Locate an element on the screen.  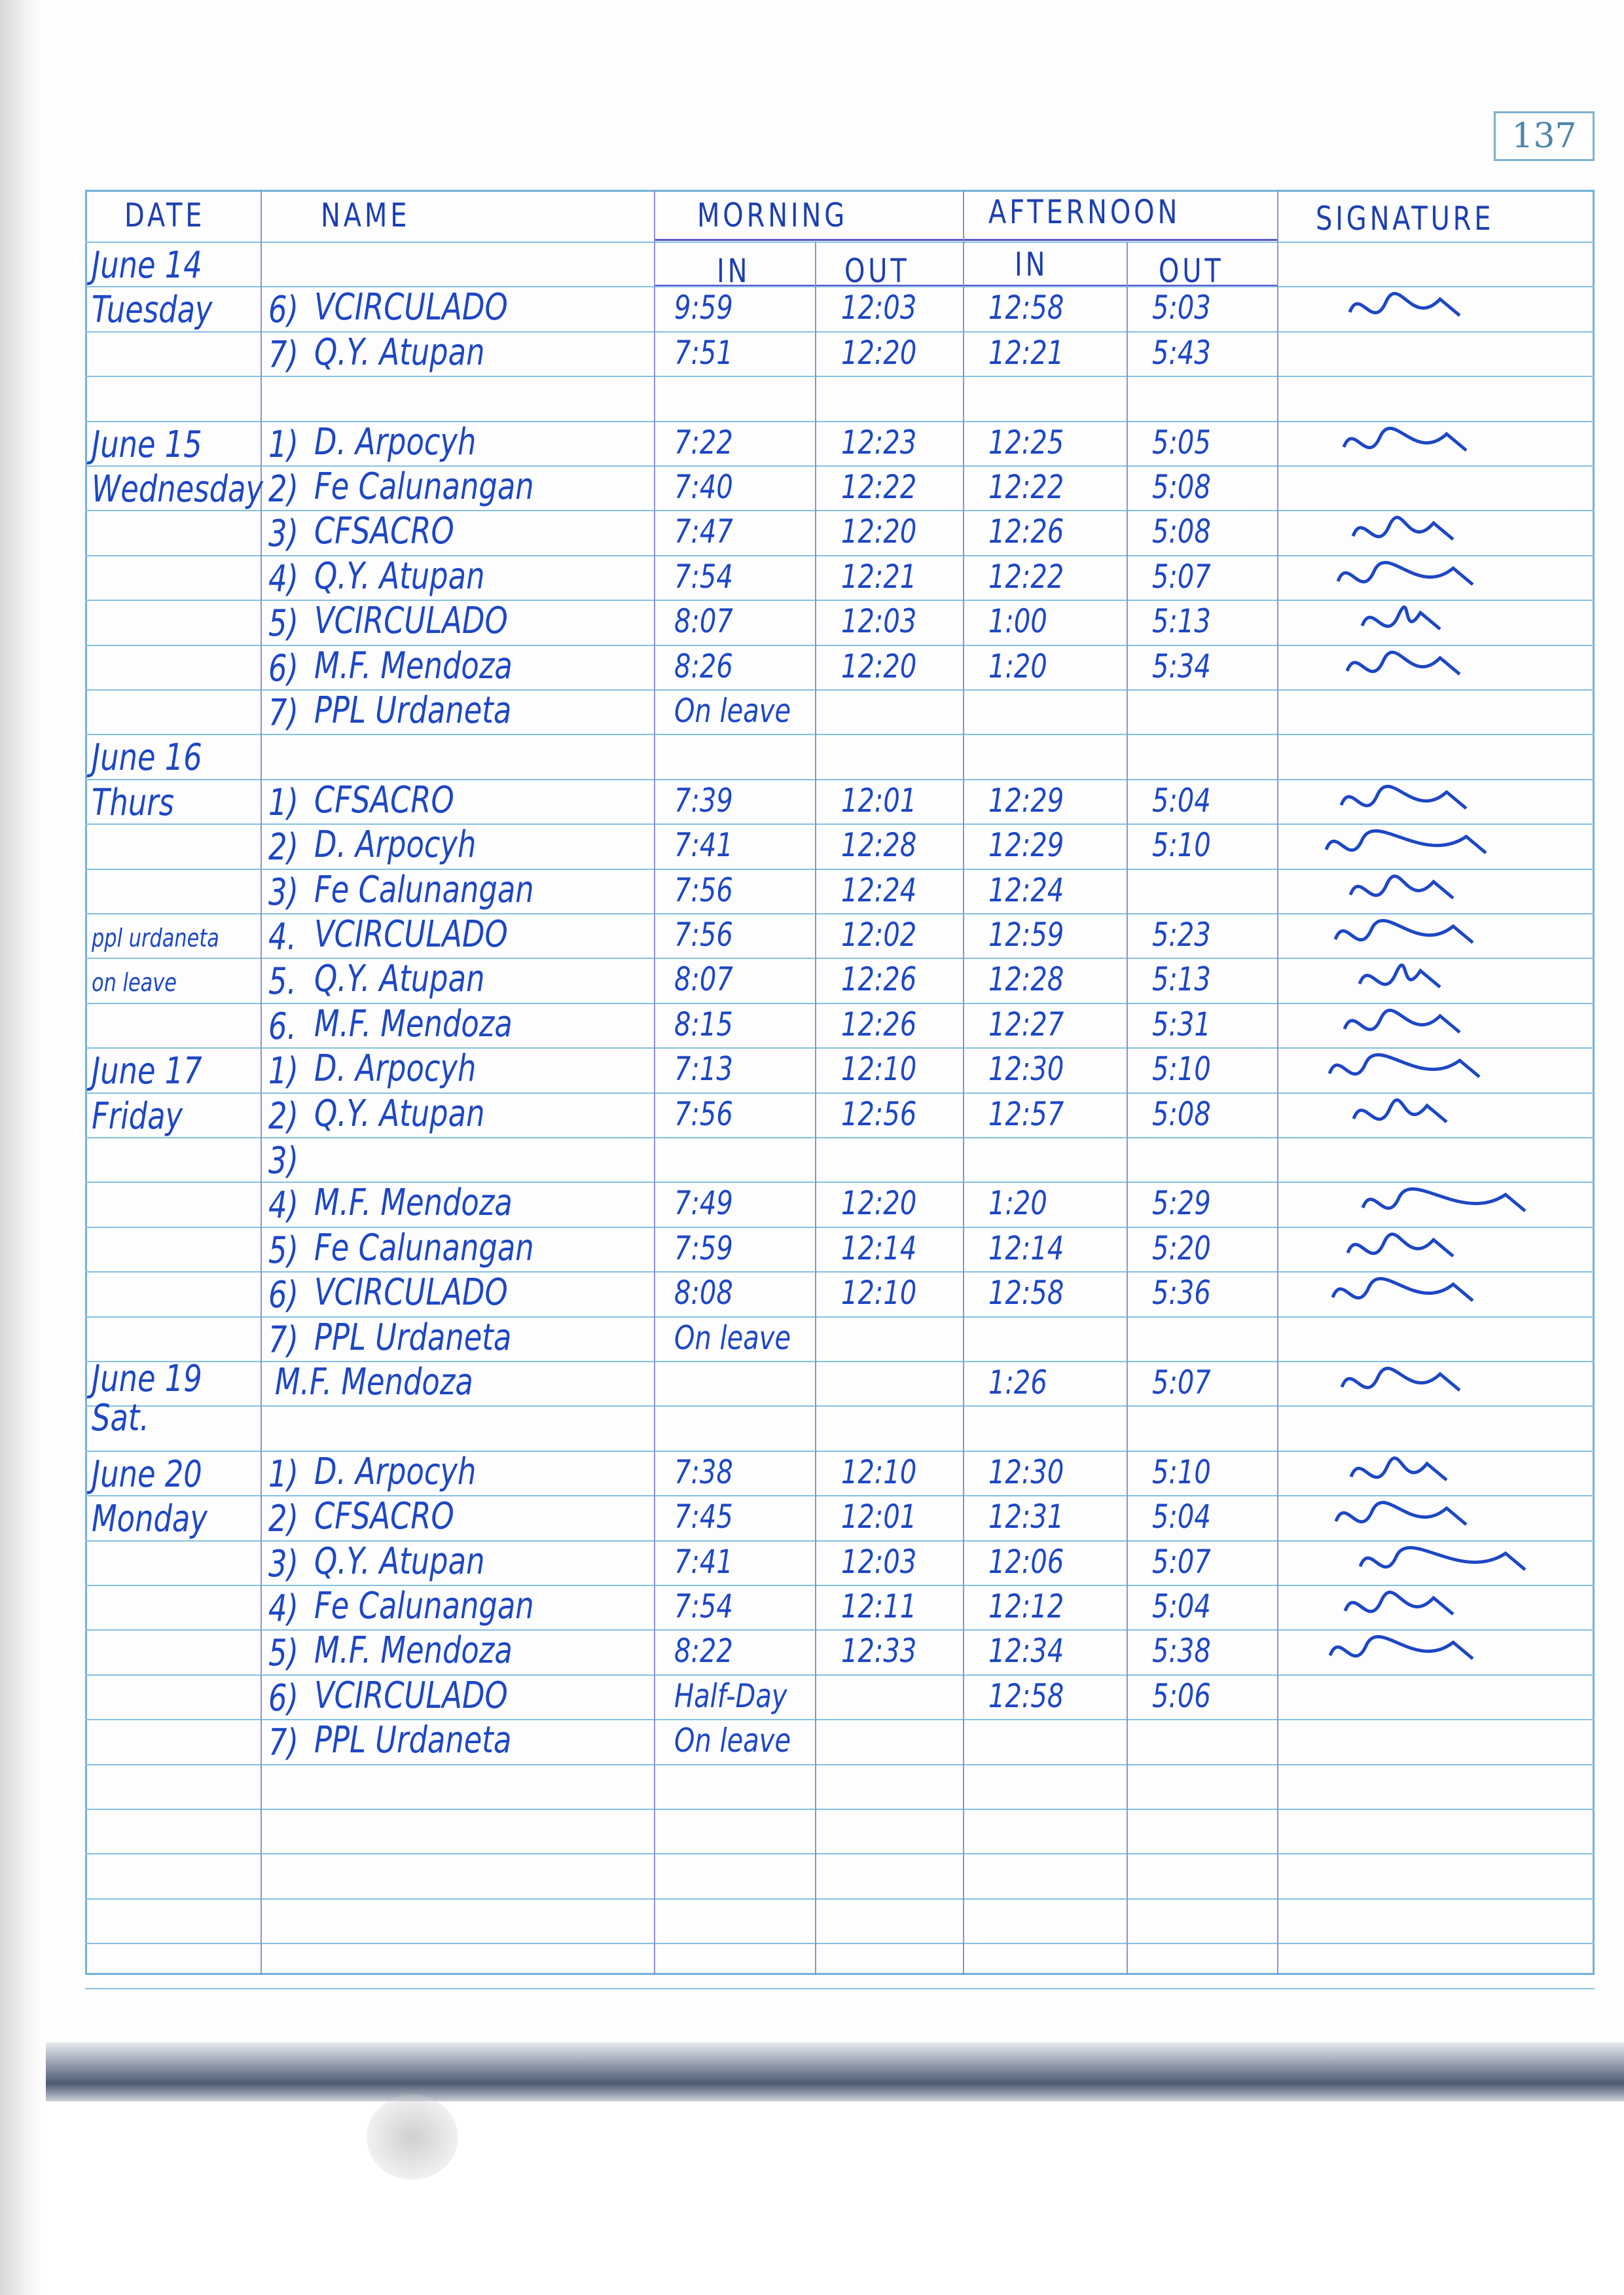
page-stack-edge is located at coordinates (835, 2072).